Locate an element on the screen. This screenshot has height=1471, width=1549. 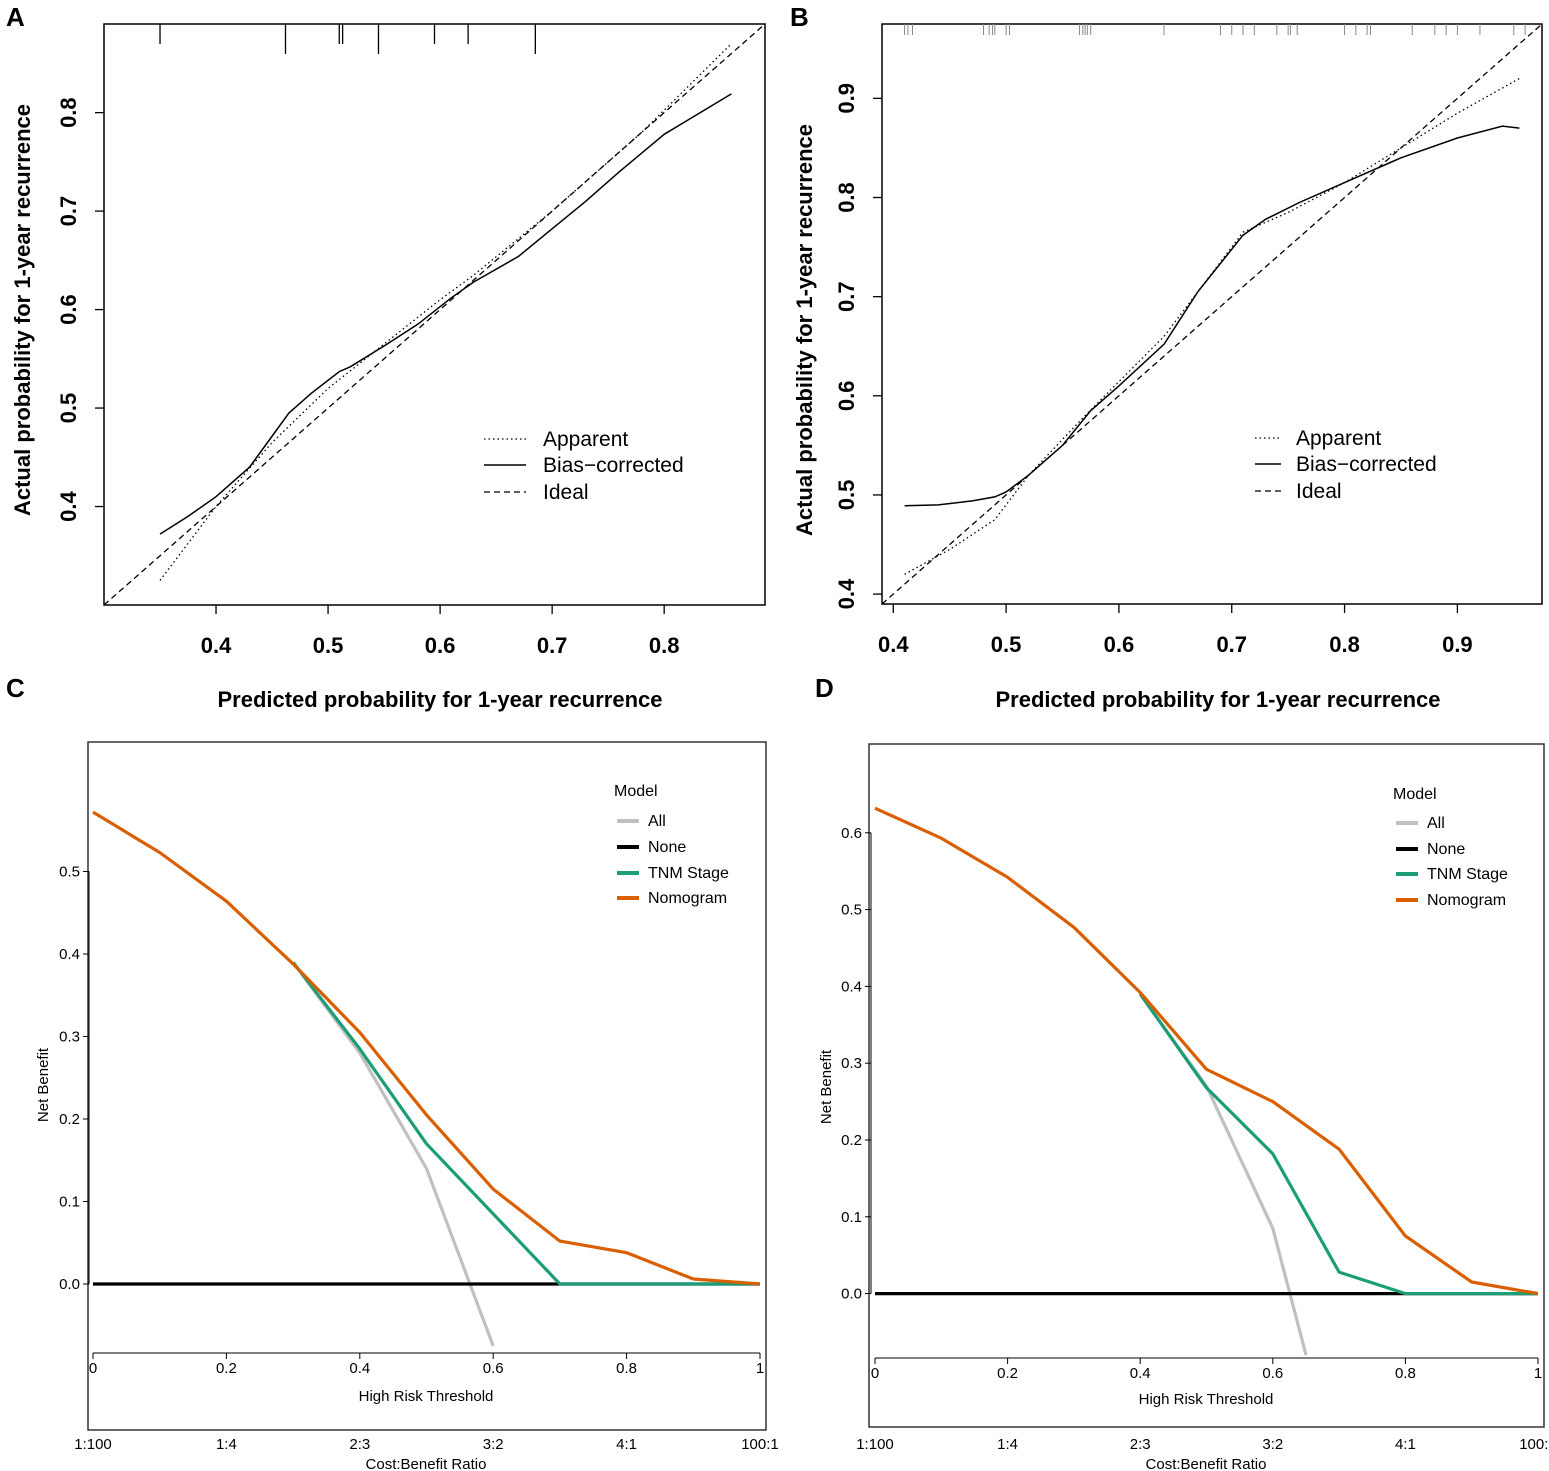
cost-benefit-tick-d: 4:1 is located at coordinates (1405, 1444).